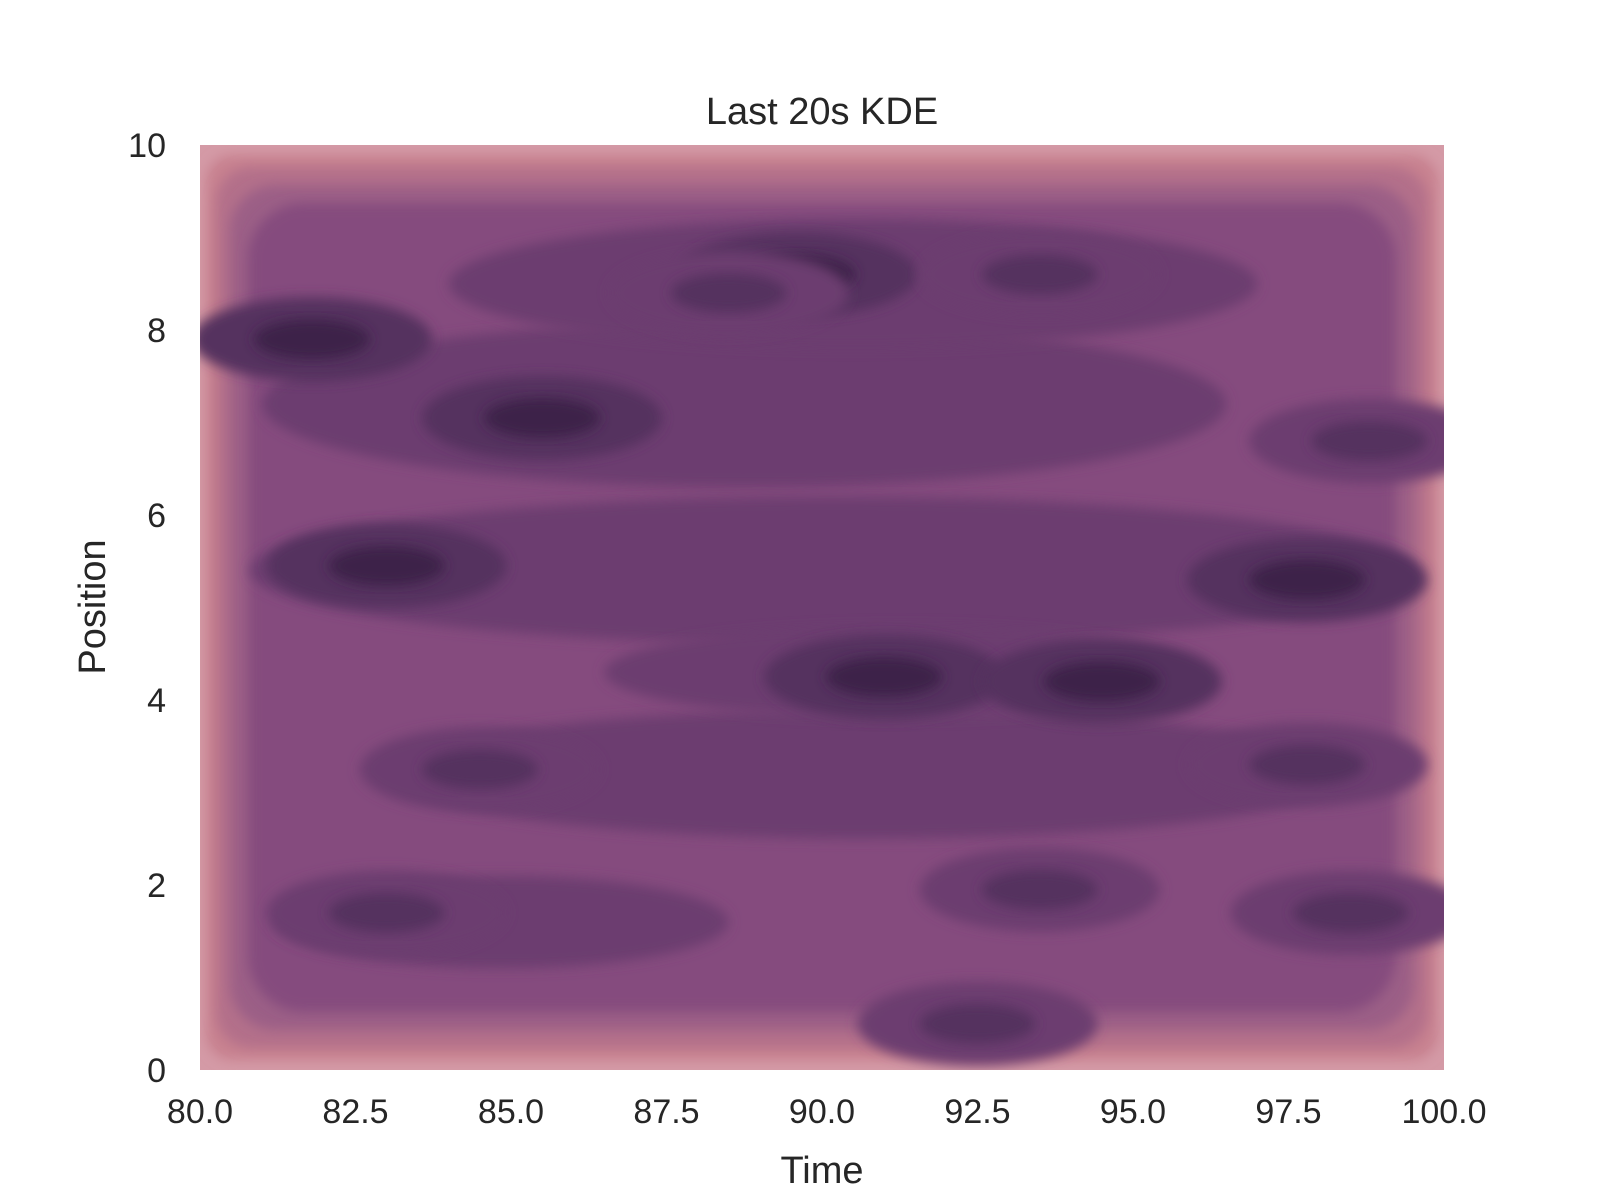 Image resolution: width=1600 pixels, height=1200 pixels. What do you see at coordinates (666, 1112) in the screenshot?
I see `x-tick-label: 87.5` at bounding box center [666, 1112].